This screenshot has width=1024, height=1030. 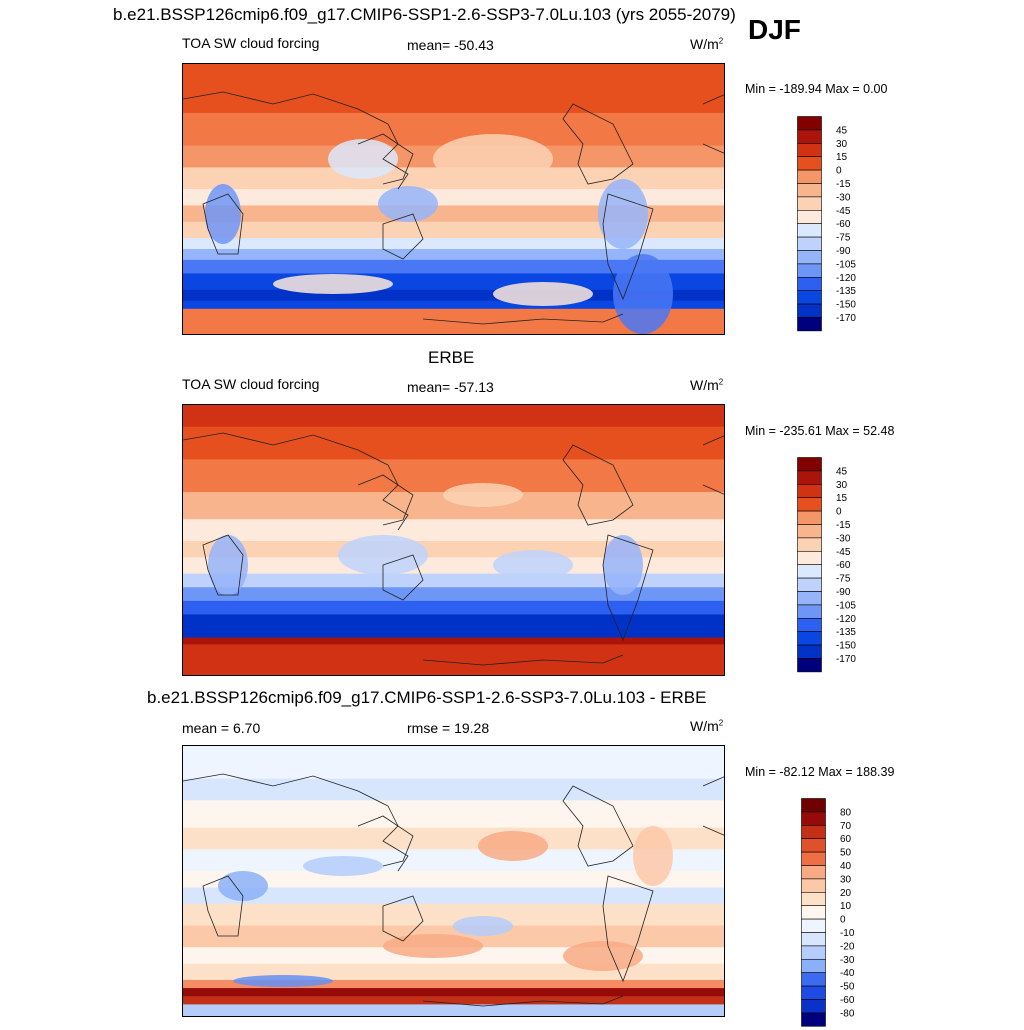 I want to click on panel1-variable-label: TOA SW cloud forcing, so click(x=251, y=43).